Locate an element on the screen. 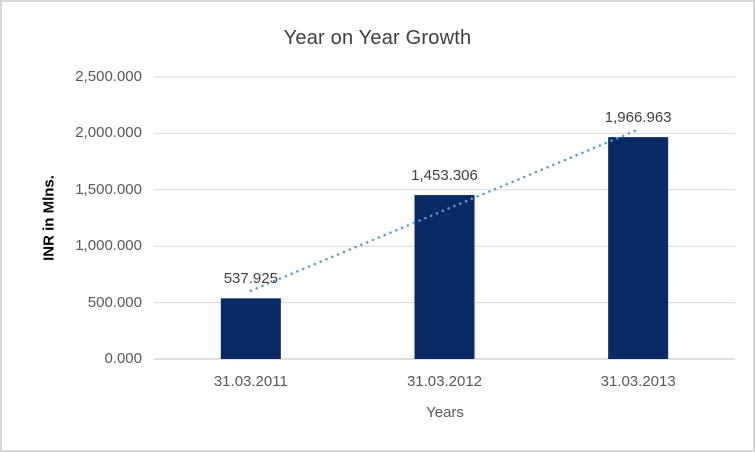 The width and height of the screenshot is (755, 452). x-axis-title: Years is located at coordinates (445, 412).